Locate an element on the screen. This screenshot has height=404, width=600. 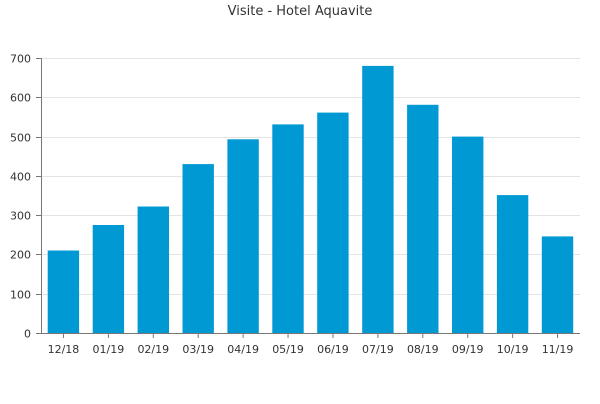
x-tick-label: 05/19 is located at coordinates (288, 349).